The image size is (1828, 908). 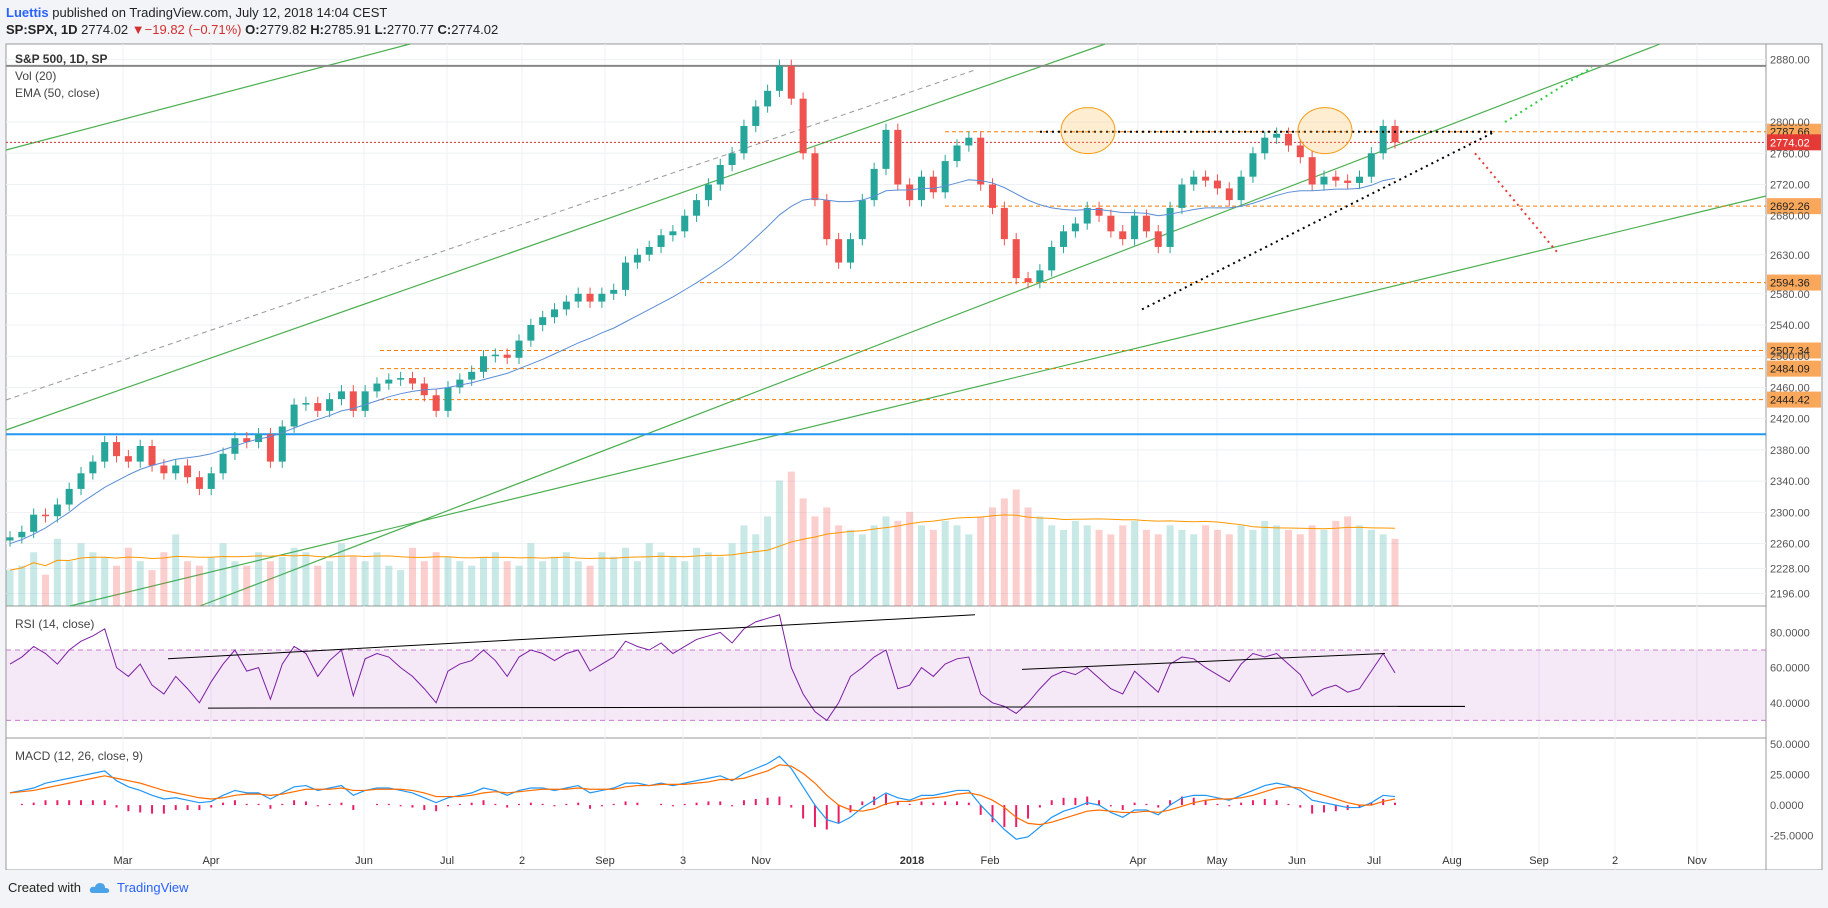 I want to click on macd-legend: MACD (12, 26, close, 9), so click(x=79, y=756).